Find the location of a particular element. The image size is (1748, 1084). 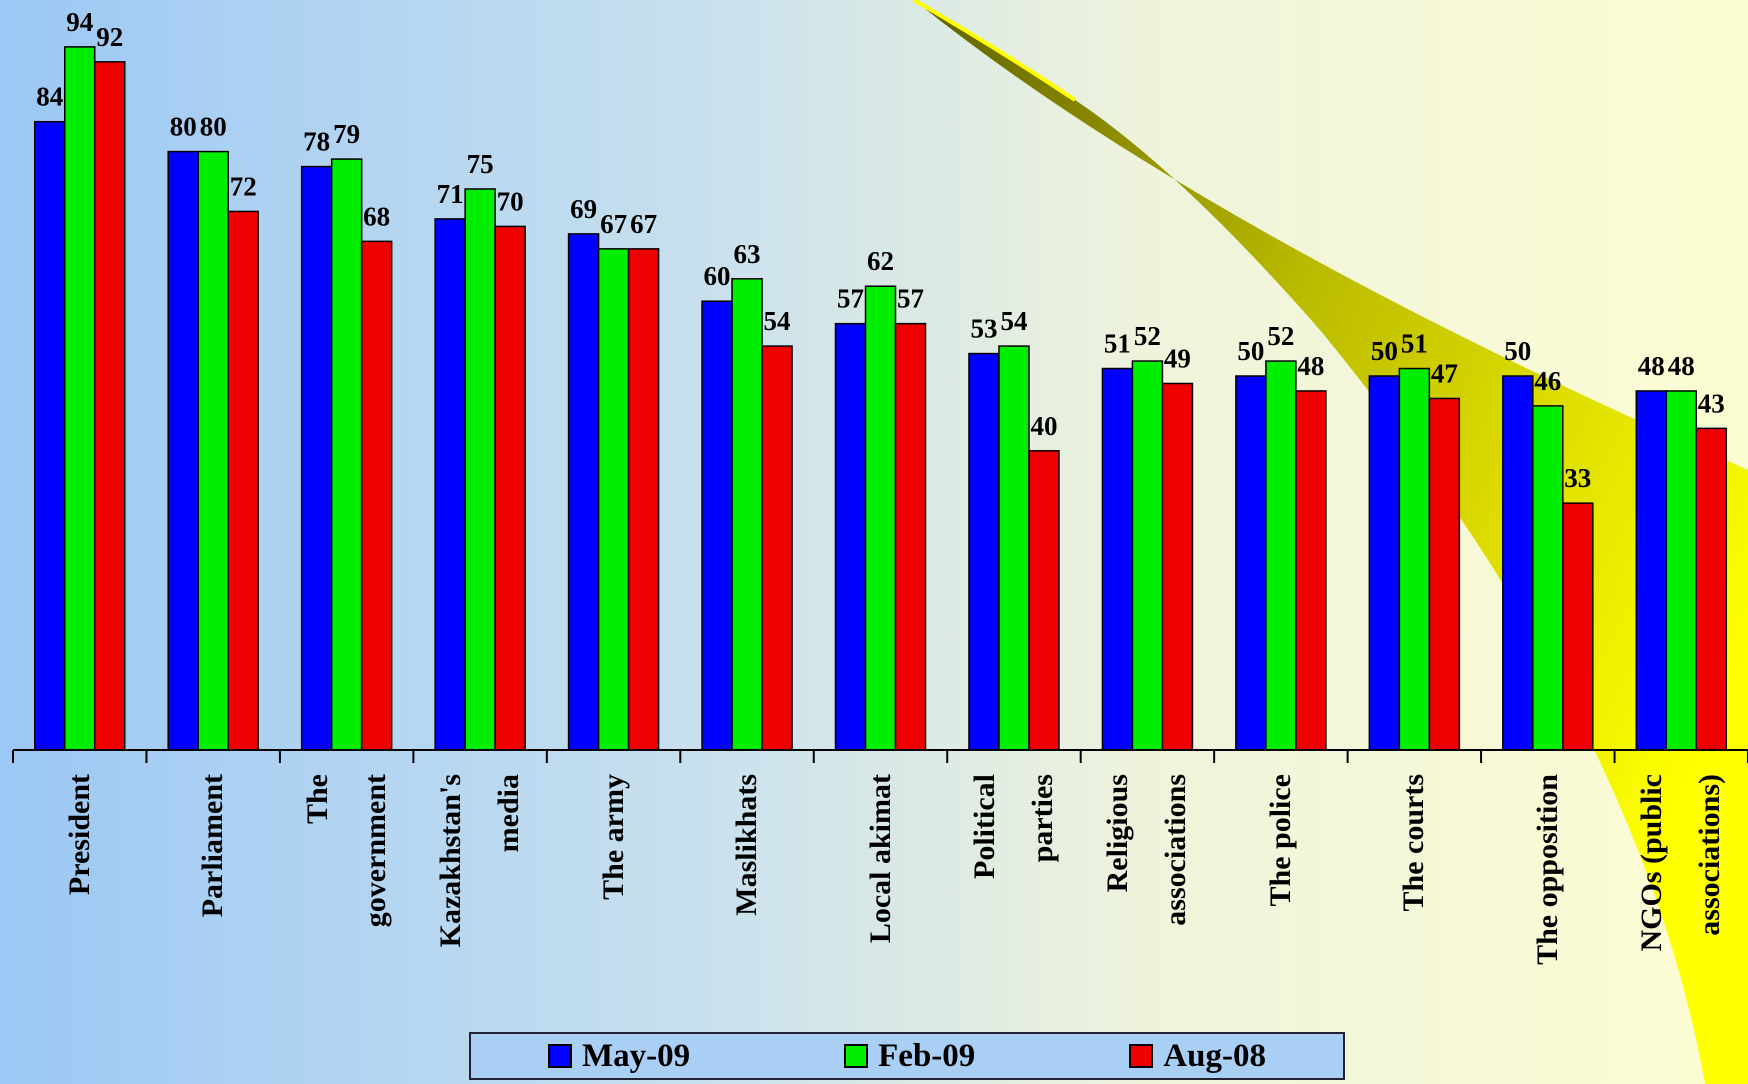

value-label: 63 is located at coordinates (747, 254).